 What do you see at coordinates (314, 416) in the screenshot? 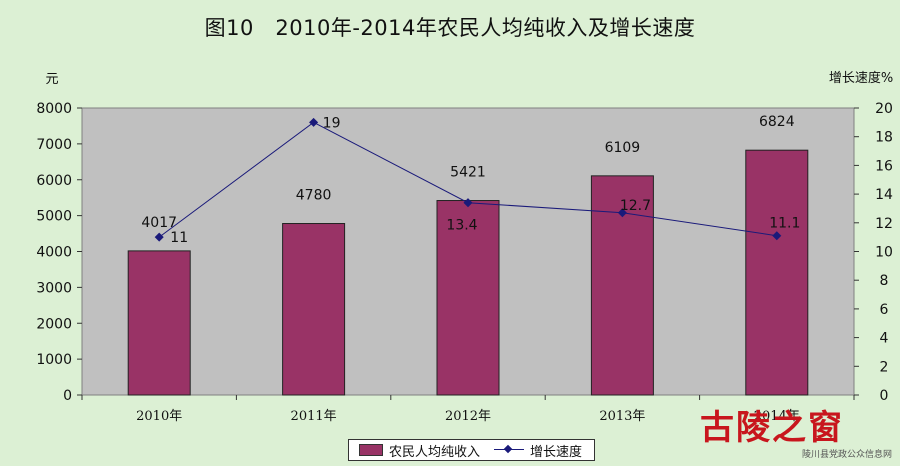
I see `x-tick-label: 2011年` at bounding box center [314, 416].